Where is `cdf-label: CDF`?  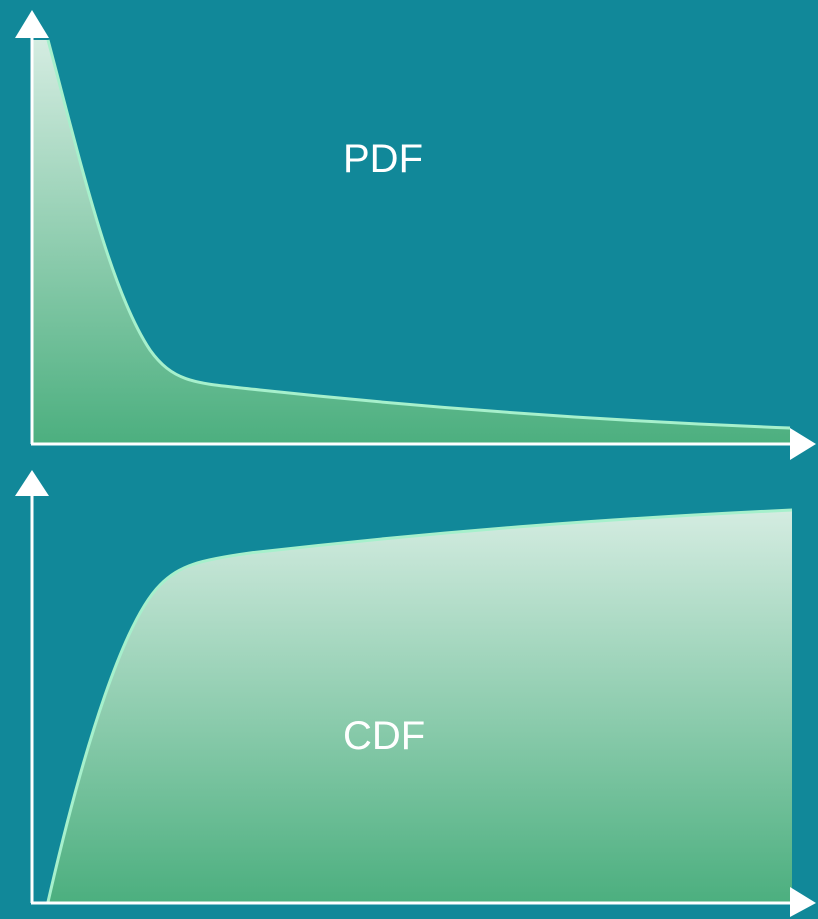 cdf-label: CDF is located at coordinates (384, 736).